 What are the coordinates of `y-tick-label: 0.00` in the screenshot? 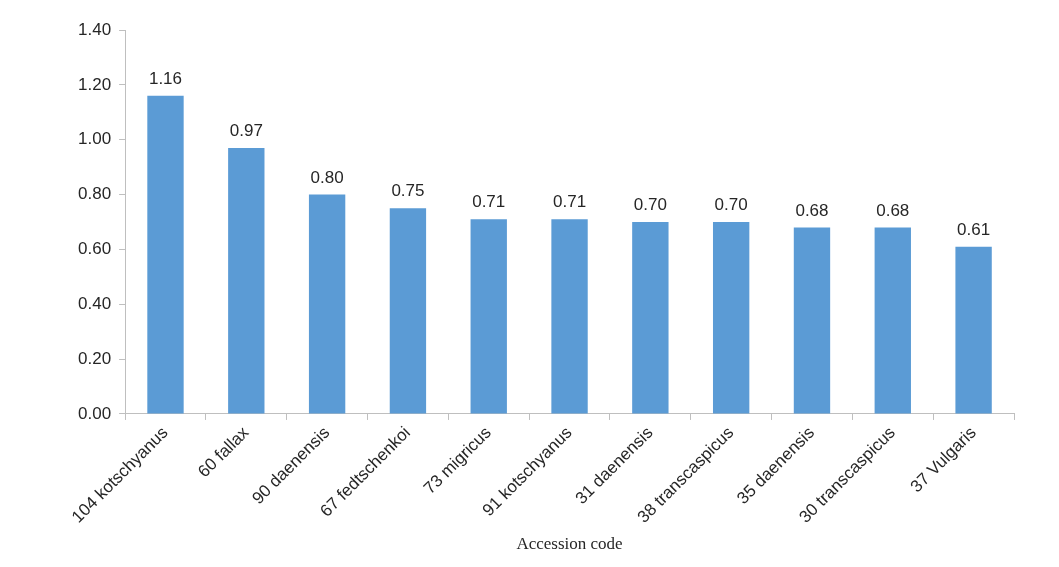 It's located at (94, 413).